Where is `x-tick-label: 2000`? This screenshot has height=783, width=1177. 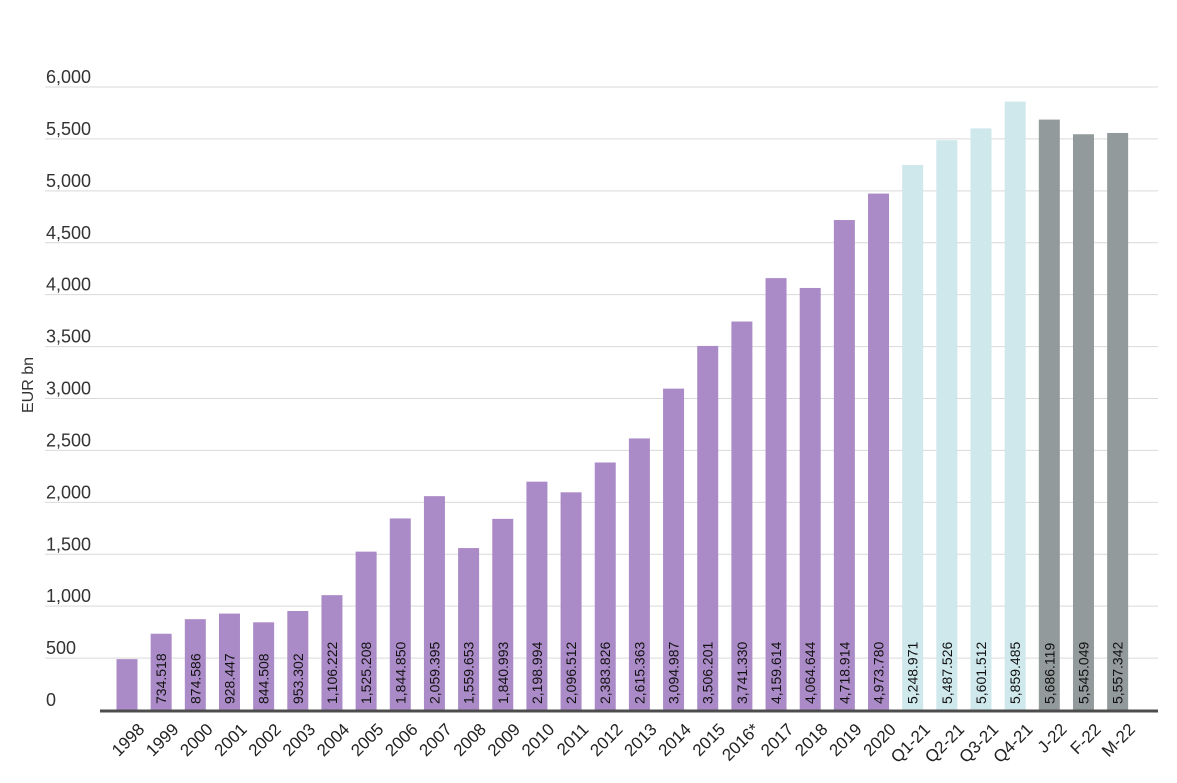 x-tick-label: 2000 is located at coordinates (196, 740).